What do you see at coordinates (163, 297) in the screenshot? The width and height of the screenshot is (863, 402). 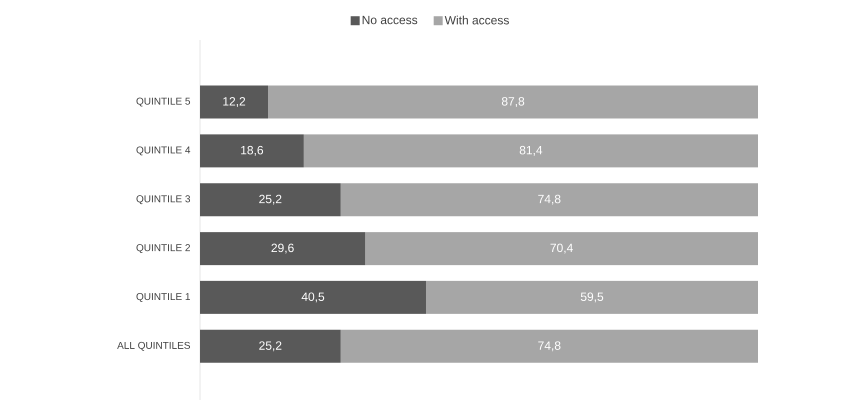 I see `y-tick-label: QUINTILE 1` at bounding box center [163, 297].